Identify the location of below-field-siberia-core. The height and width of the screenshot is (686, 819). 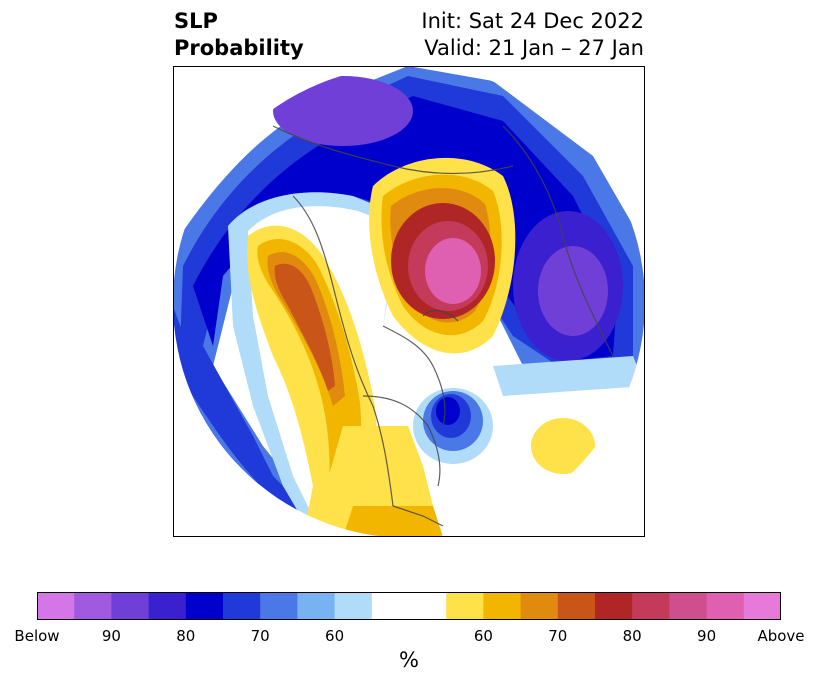
(573, 291).